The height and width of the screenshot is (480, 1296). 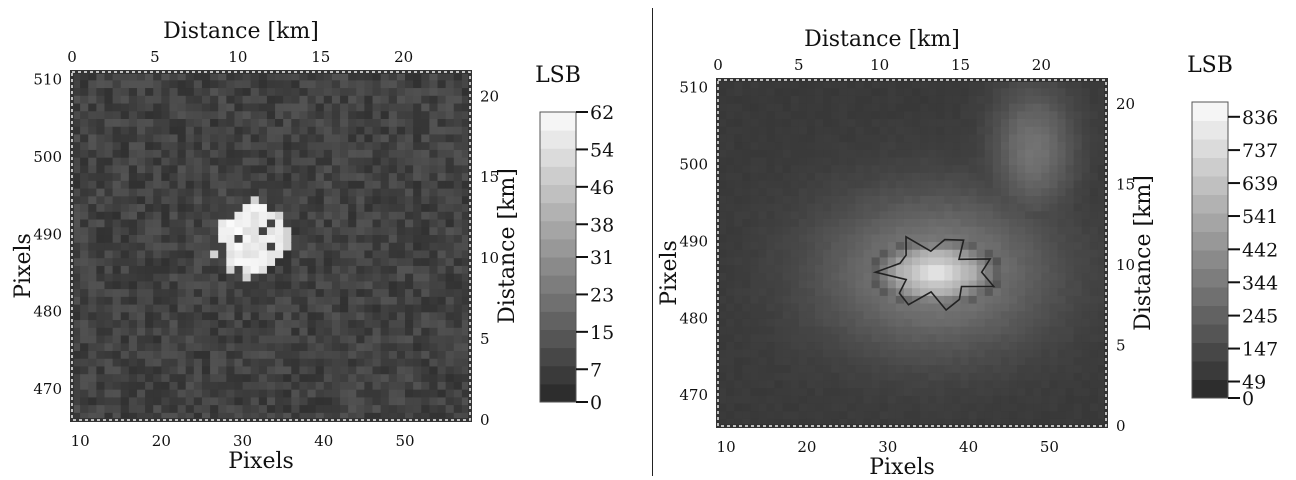 I want to click on colorbar-segment, so click(x=558, y=375).